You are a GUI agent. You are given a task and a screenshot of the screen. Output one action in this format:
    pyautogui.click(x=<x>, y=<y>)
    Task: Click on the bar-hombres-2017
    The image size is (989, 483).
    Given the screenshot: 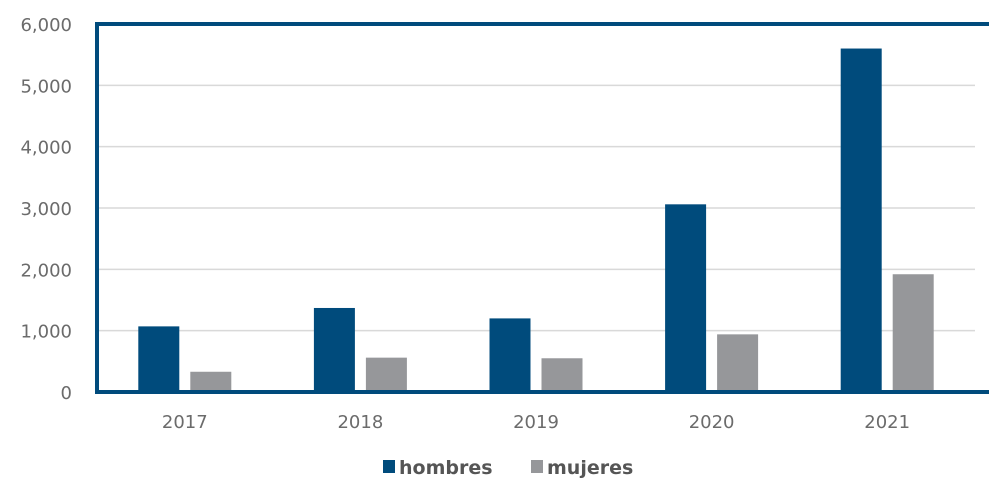 What is the action you would take?
    pyautogui.click(x=159, y=359)
    